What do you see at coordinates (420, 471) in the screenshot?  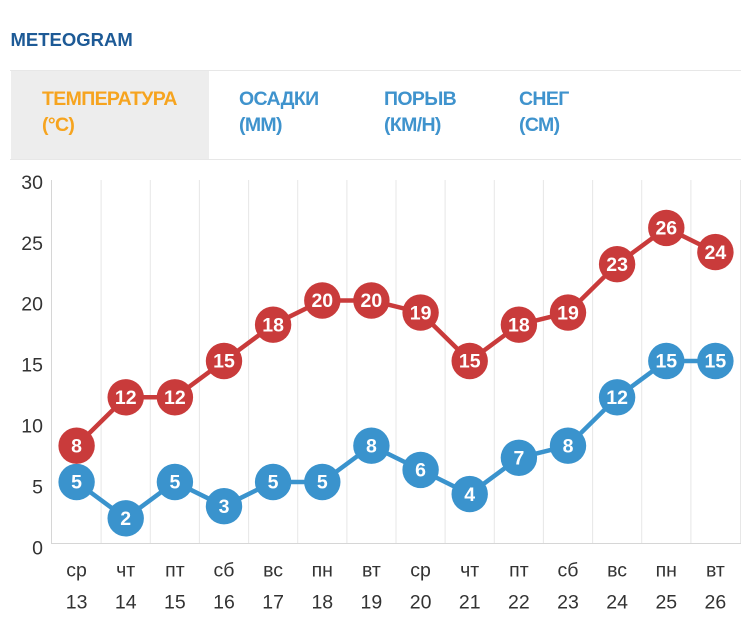 I see `svg-text: 6` at bounding box center [420, 471].